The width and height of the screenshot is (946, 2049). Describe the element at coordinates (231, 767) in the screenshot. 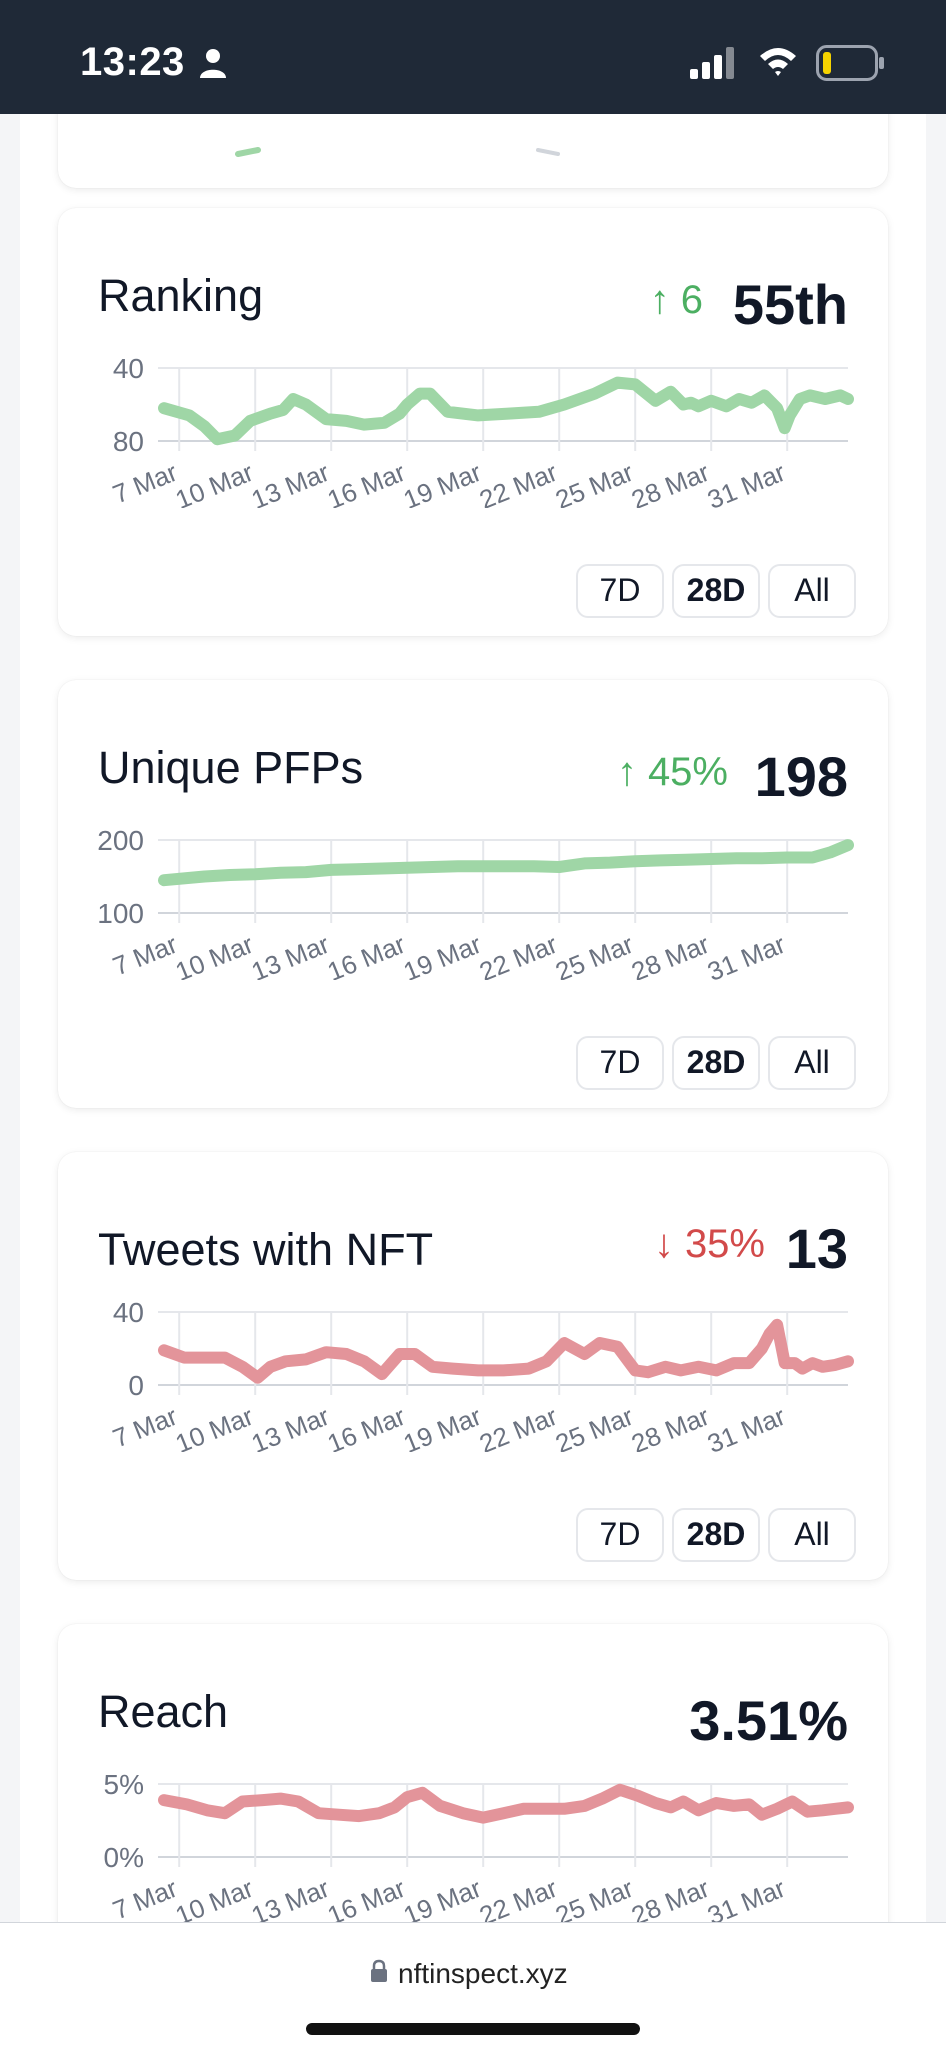

I see `card-title: Unique PFPs` at that location.